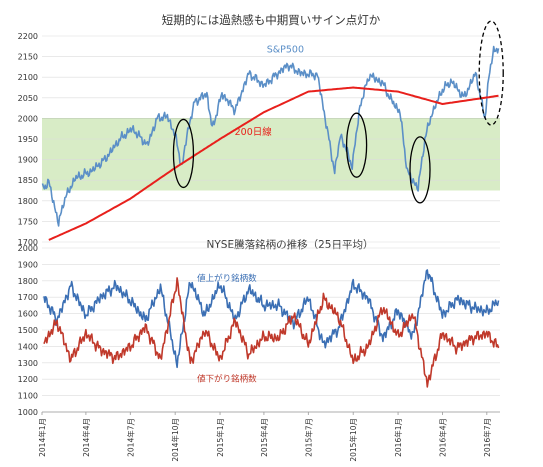  I want to click on y-tick-label-top: 1800, so click(28, 201).